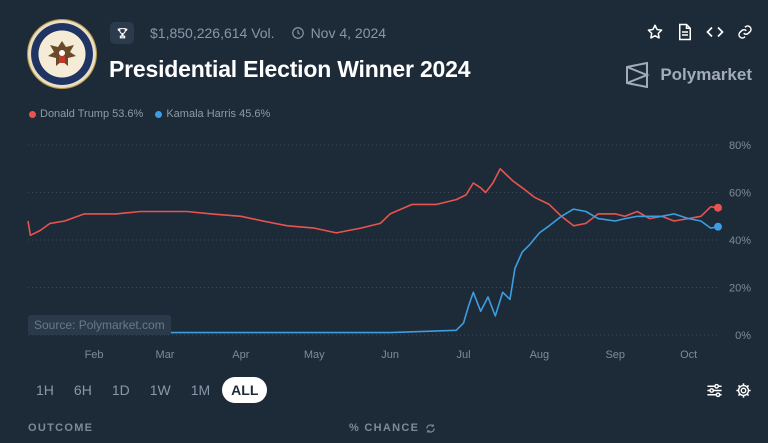 Image resolution: width=768 pixels, height=443 pixels. Describe the element at coordinates (714, 390) in the screenshot. I see `sliders-icon` at that location.